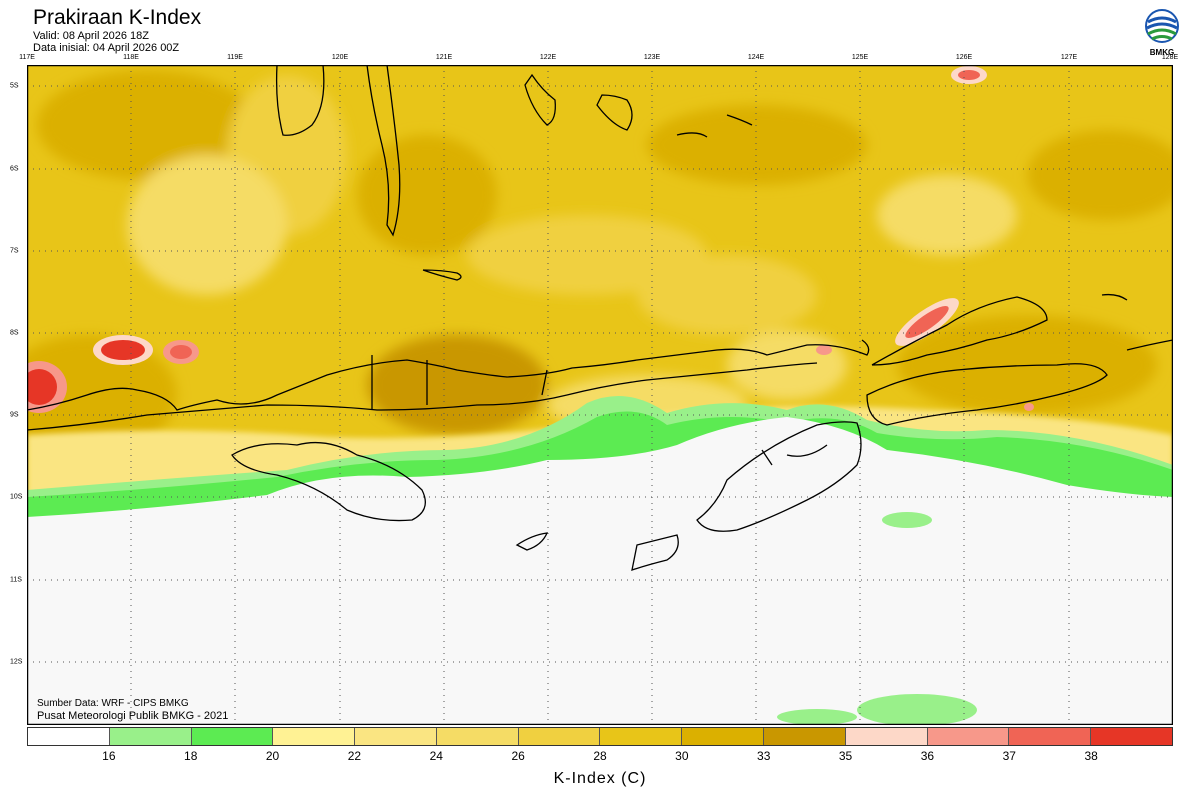  Describe the element at coordinates (91, 36) in the screenshot. I see `valid-time: Valid: 08 April 2026 18Z` at that location.